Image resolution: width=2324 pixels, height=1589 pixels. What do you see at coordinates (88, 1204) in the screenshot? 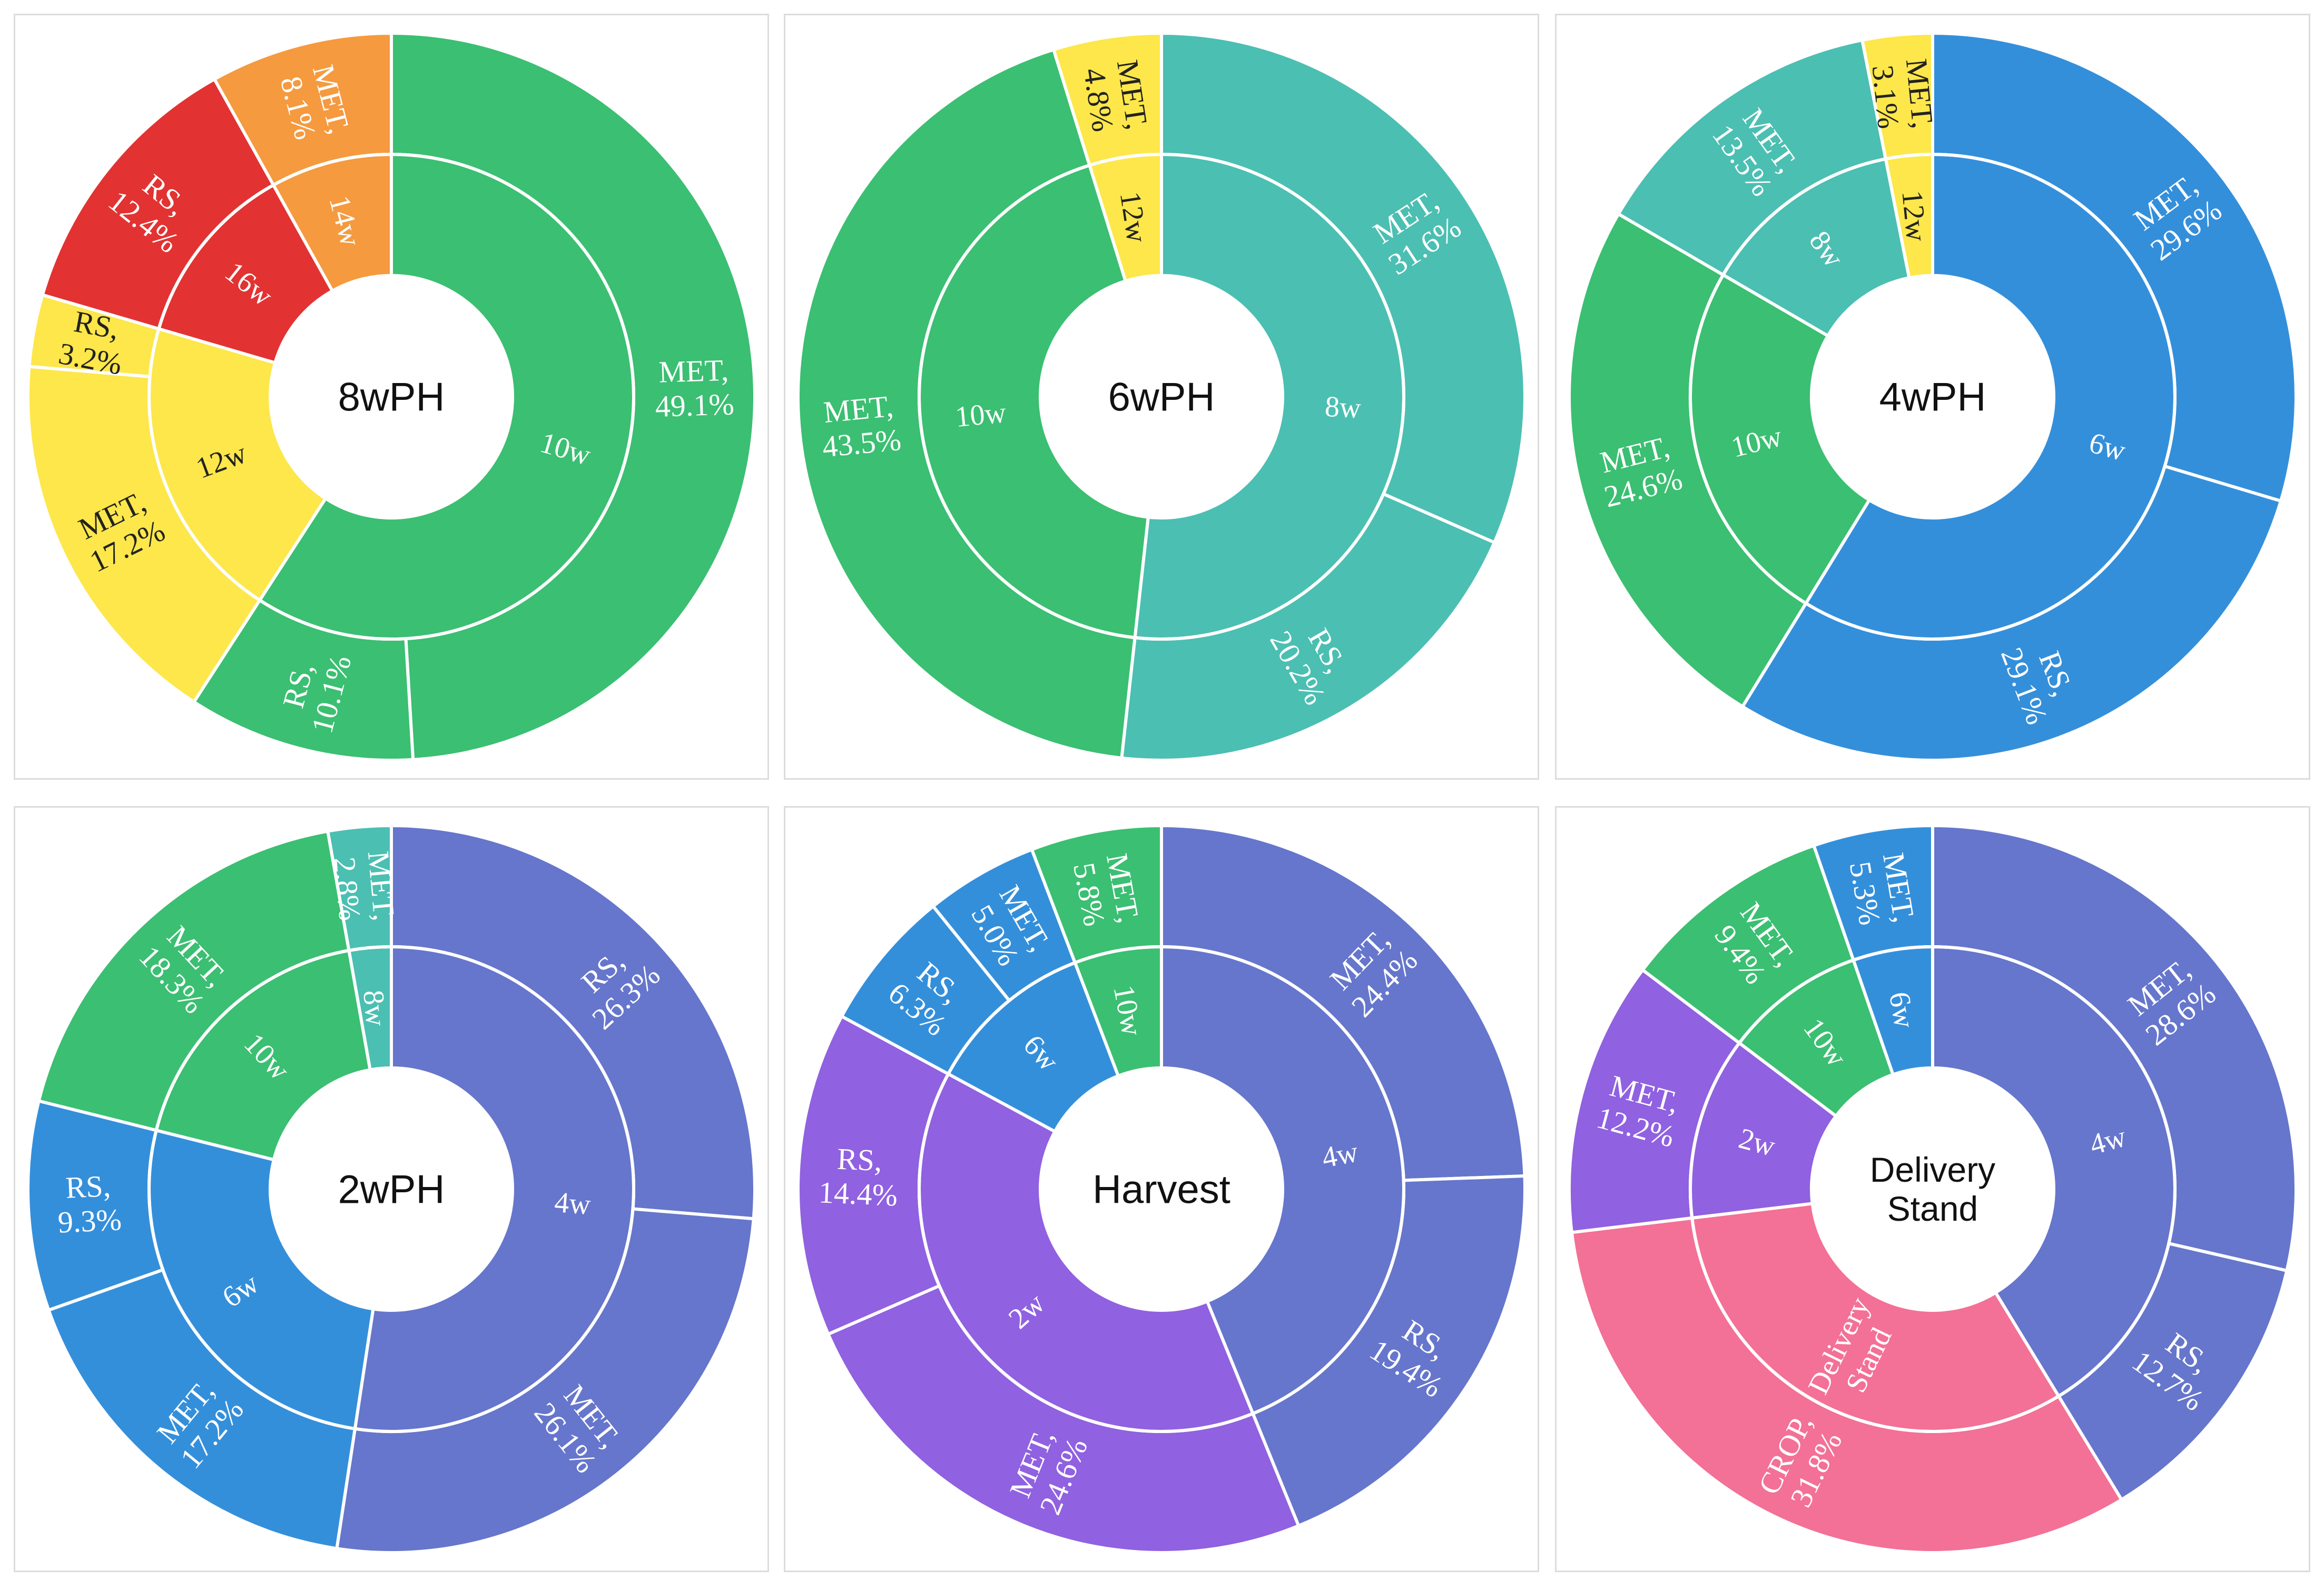
I see `outer-label-rs-9-3: RS,9.3%` at bounding box center [88, 1204].